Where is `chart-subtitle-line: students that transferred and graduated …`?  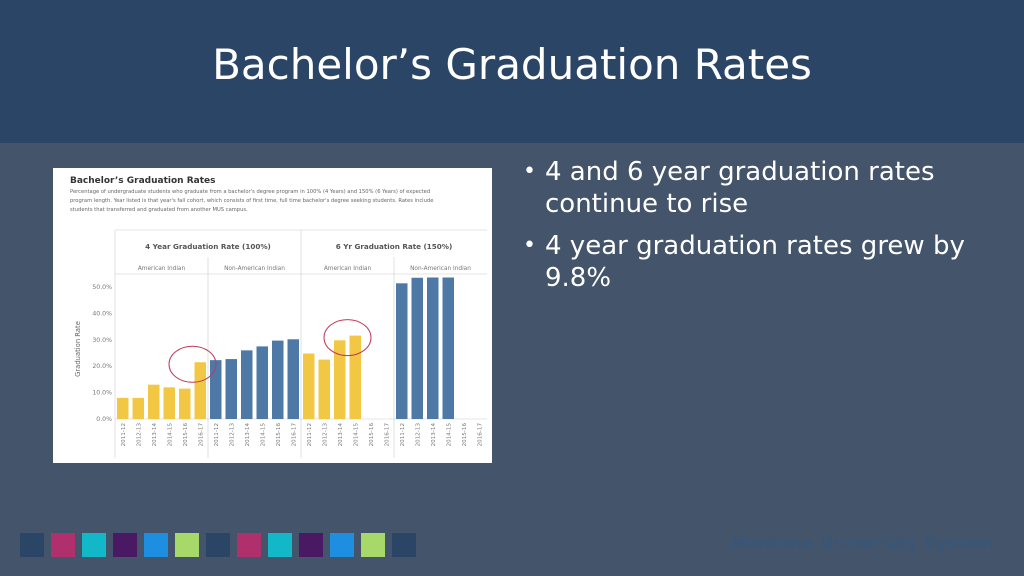 chart-subtitle-line: students that transferred and graduated … is located at coordinates (159, 210).